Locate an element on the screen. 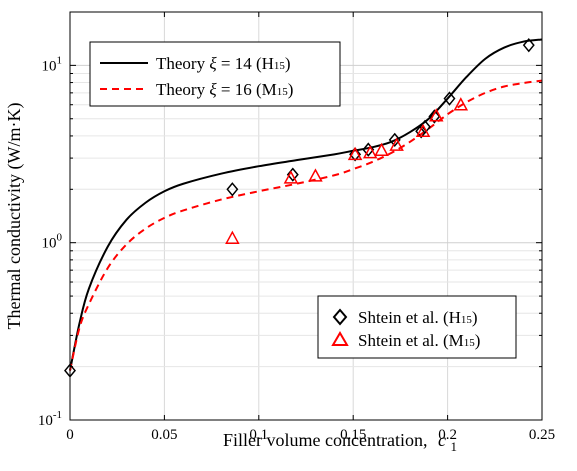 The image size is (577, 471). x-tick-label: 0.2 is located at coordinates (447, 435).